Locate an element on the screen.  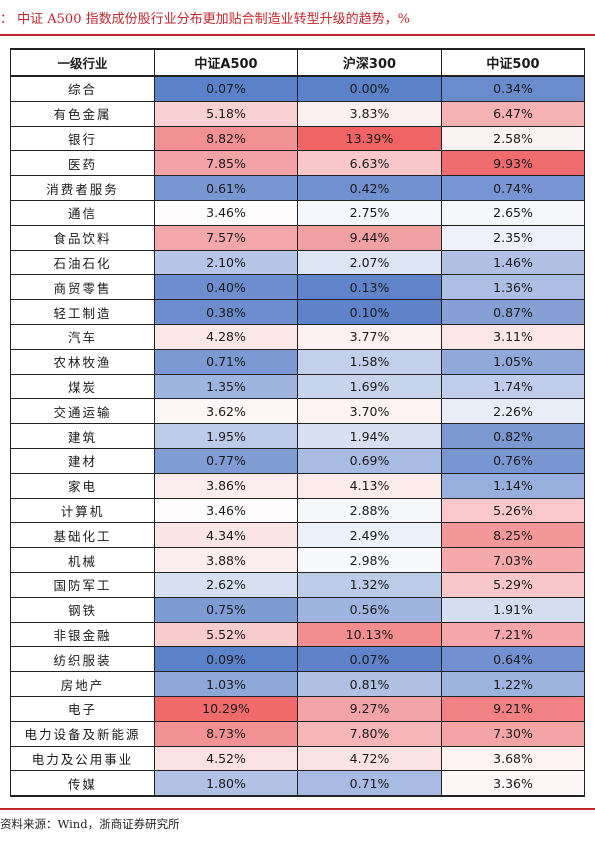
zz500-cell: 6.47% is located at coordinates (513, 113).